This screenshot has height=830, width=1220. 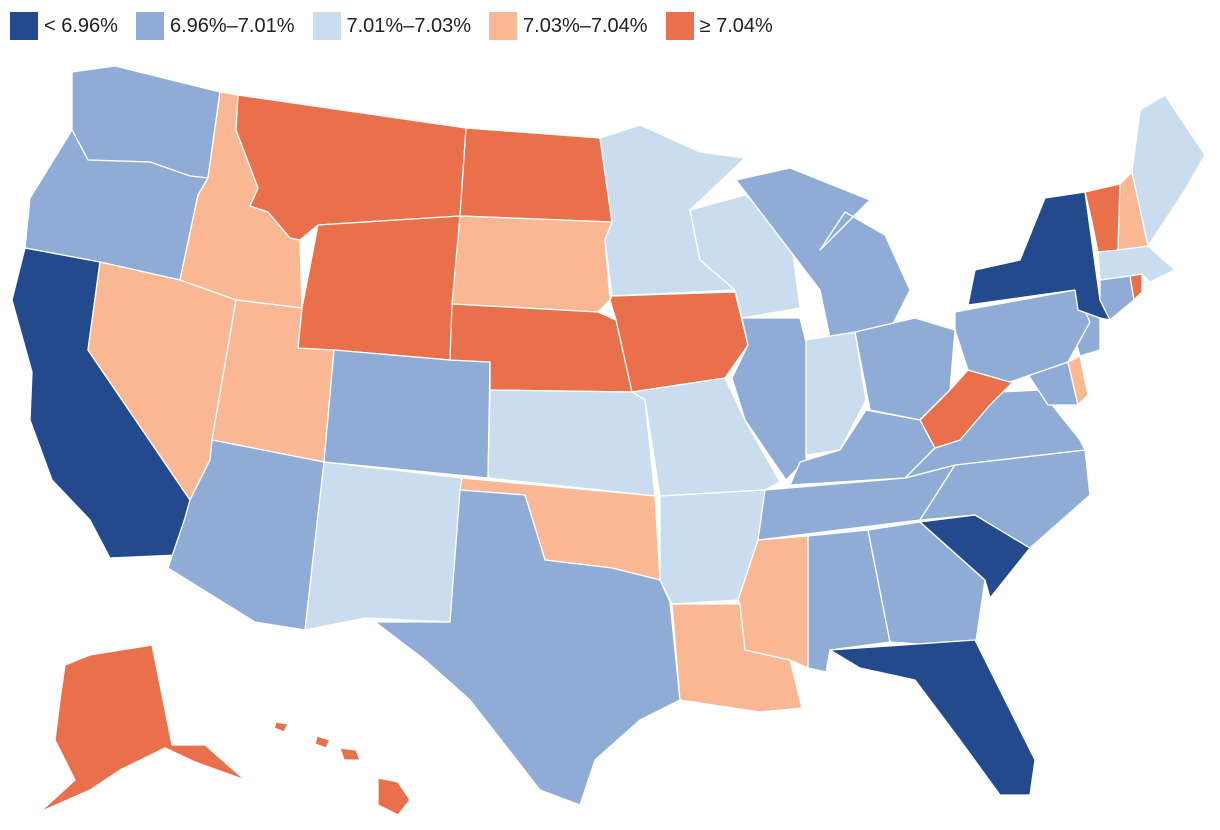 What do you see at coordinates (926, 585) in the screenshot?
I see `state-ga` at bounding box center [926, 585].